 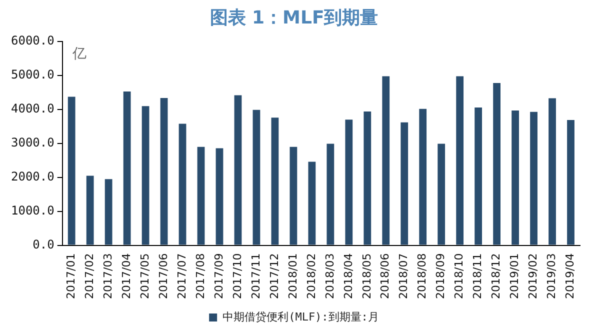 What do you see at coordinates (459, 276) in the screenshot?
I see `x-tick-label: 2018/10` at bounding box center [459, 276].